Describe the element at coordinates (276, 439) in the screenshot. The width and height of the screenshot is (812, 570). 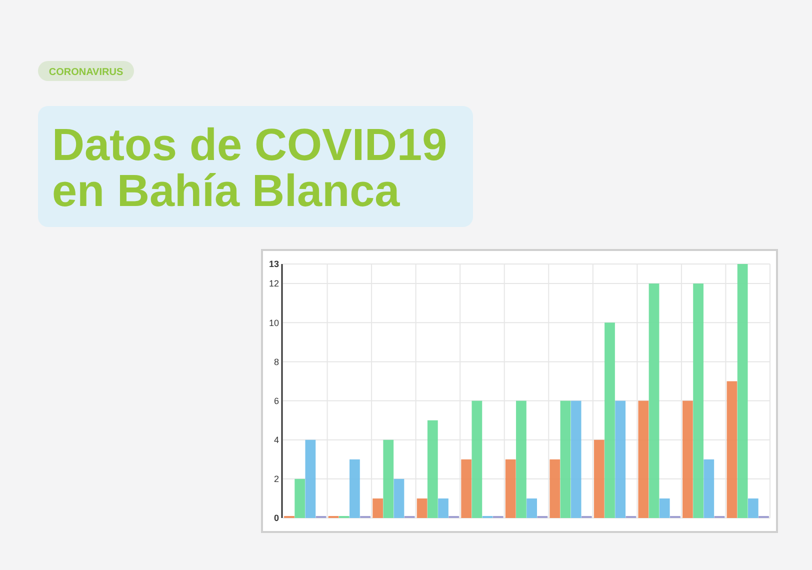
I see `y-tick-label: 4` at that location.